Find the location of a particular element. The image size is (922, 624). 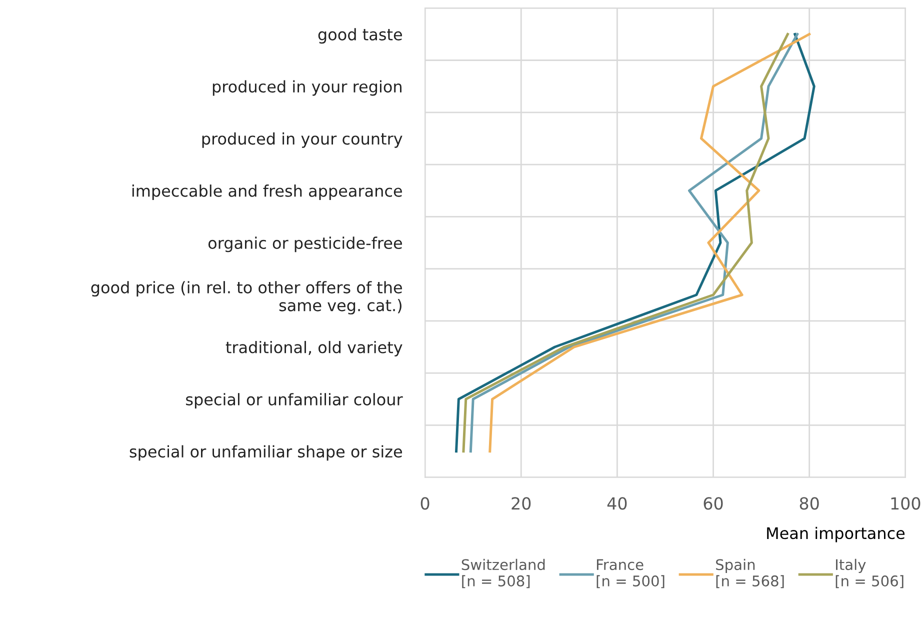

y-tick-label: special or unfamiliar colour is located at coordinates (294, 401).